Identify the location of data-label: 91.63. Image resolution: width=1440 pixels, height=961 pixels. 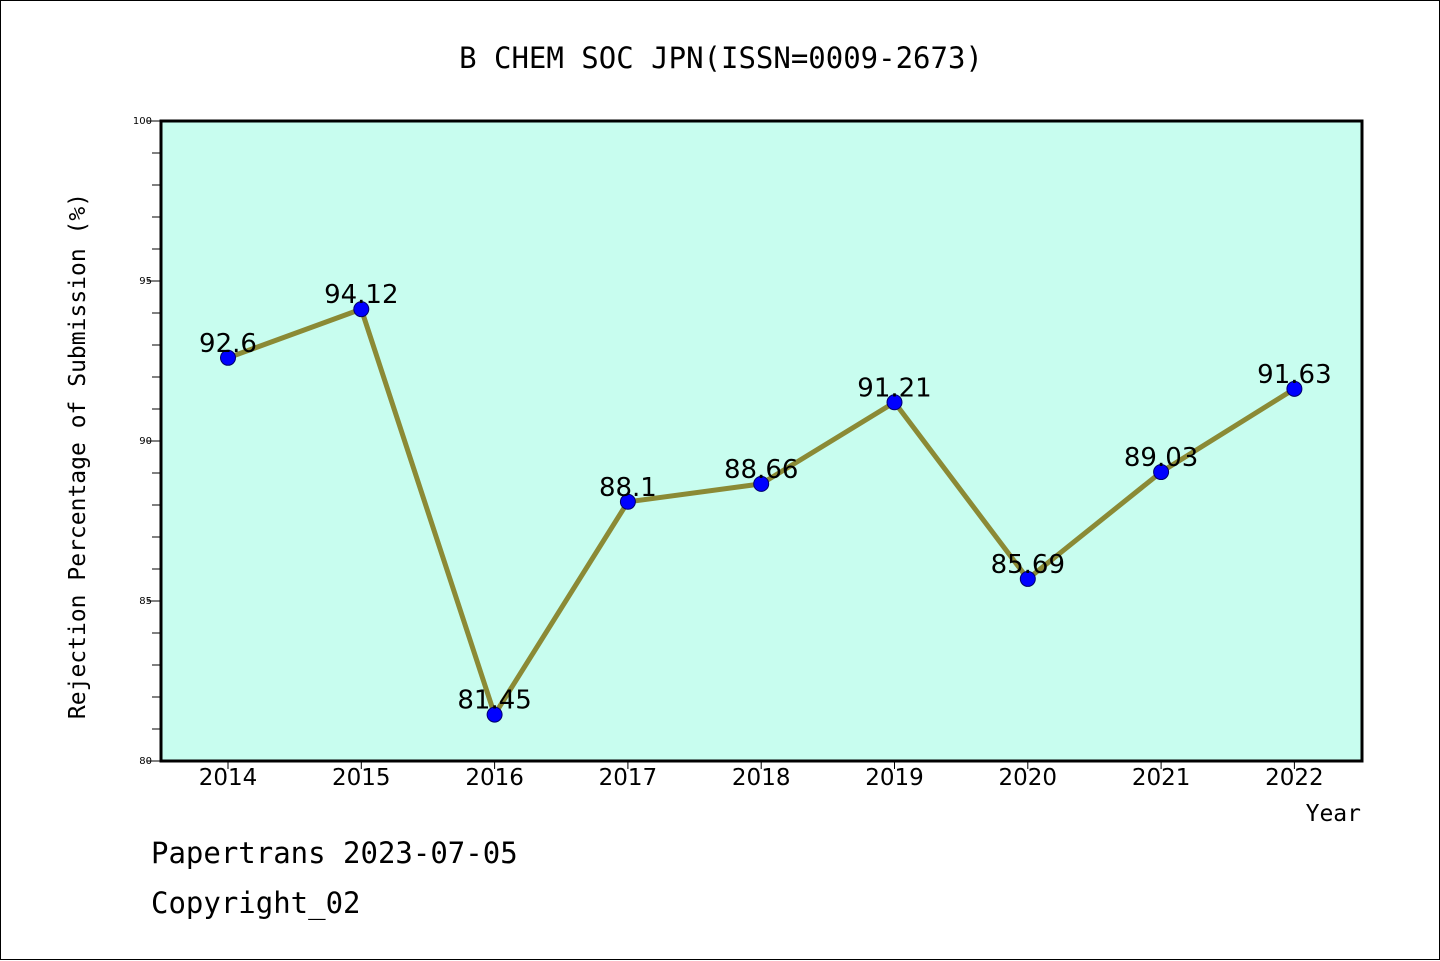
(1294, 375).